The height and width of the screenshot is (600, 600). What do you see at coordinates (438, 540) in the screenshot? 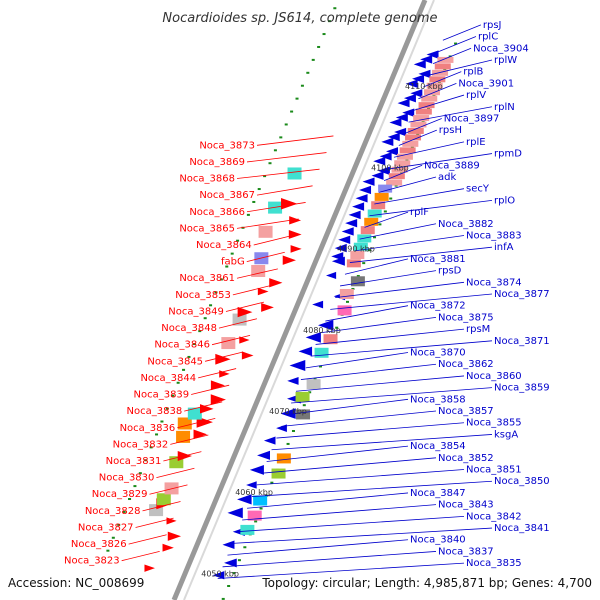
I see `reverse-gene-label: Noca_3840` at bounding box center [438, 540].